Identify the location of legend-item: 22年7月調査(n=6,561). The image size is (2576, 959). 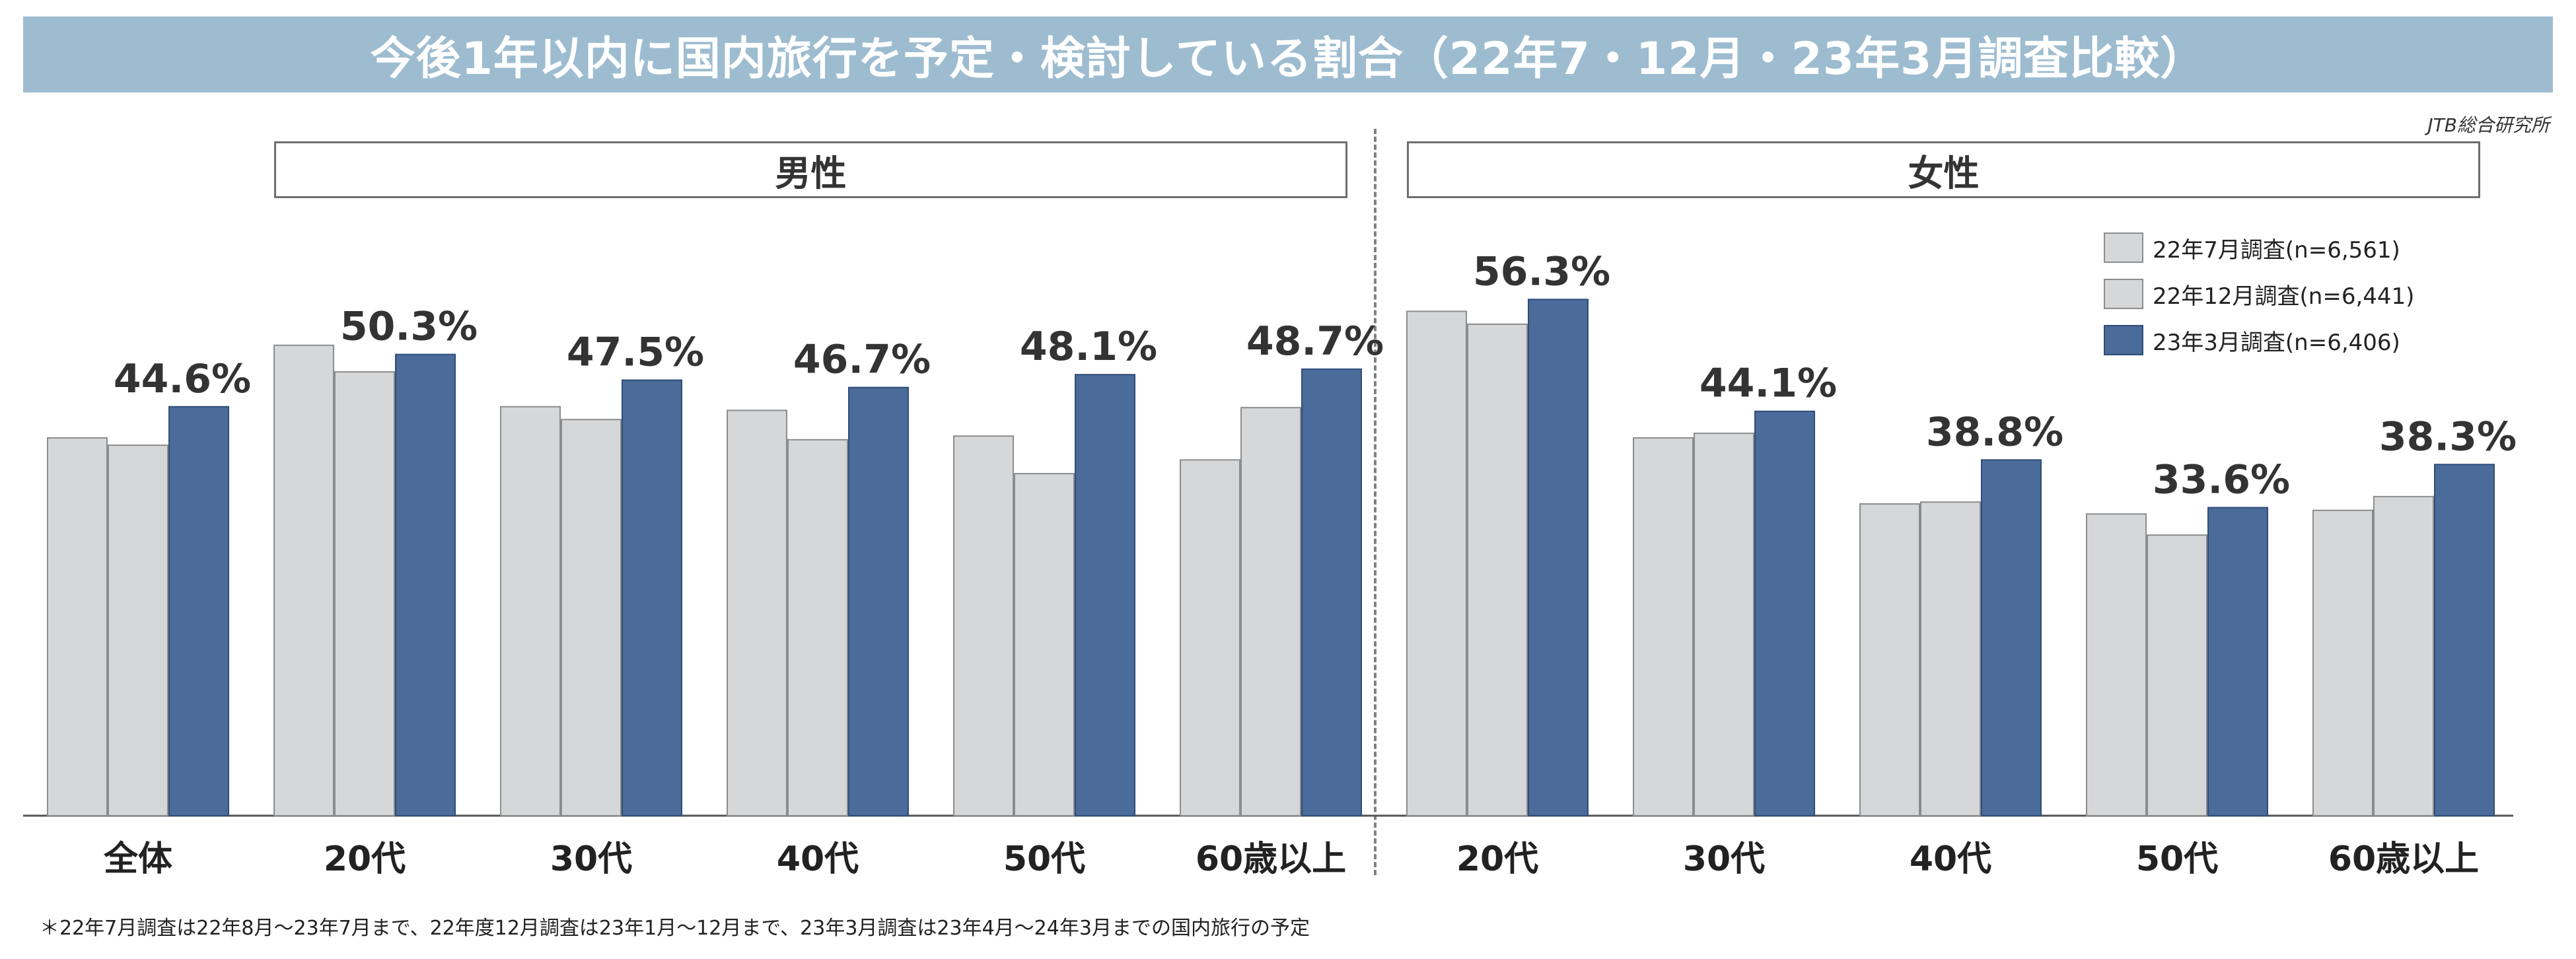
(2259, 248).